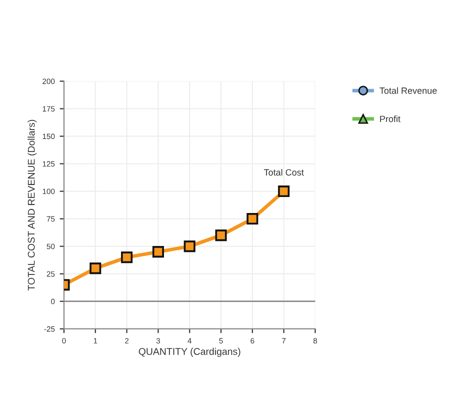 Image resolution: width=474 pixels, height=406 pixels. What do you see at coordinates (390, 118) in the screenshot?
I see `legend-label: Profit` at bounding box center [390, 118].